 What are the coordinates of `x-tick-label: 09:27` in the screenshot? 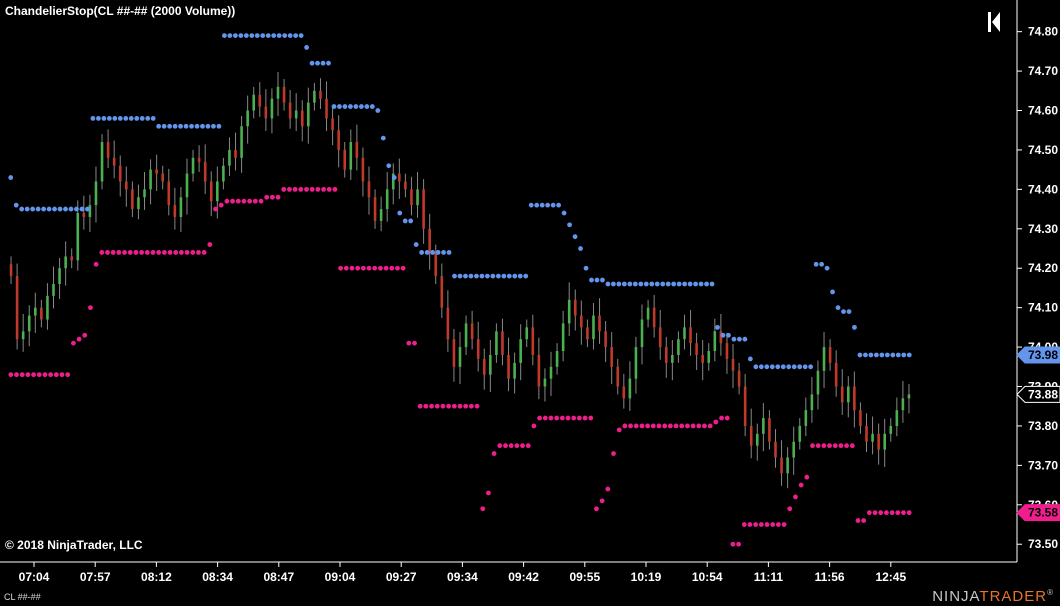 It's located at (401, 577).